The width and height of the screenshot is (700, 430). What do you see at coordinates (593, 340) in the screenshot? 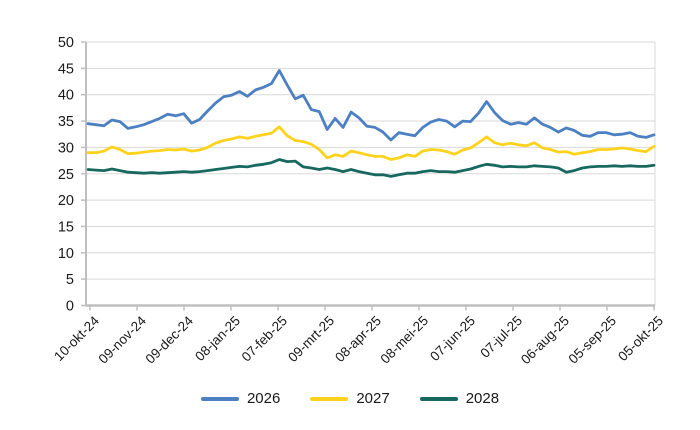
I see `x-tick-label: 05-sep-25` at bounding box center [593, 340].